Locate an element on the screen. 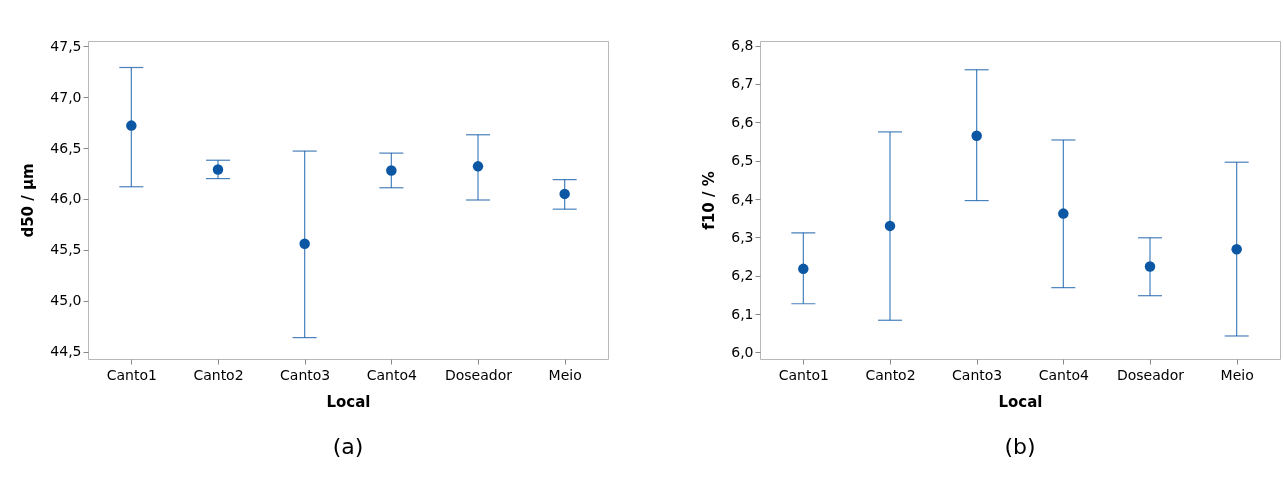 The width and height of the screenshot is (1284, 481). y-tick-label: 6,2 is located at coordinates (742, 275).